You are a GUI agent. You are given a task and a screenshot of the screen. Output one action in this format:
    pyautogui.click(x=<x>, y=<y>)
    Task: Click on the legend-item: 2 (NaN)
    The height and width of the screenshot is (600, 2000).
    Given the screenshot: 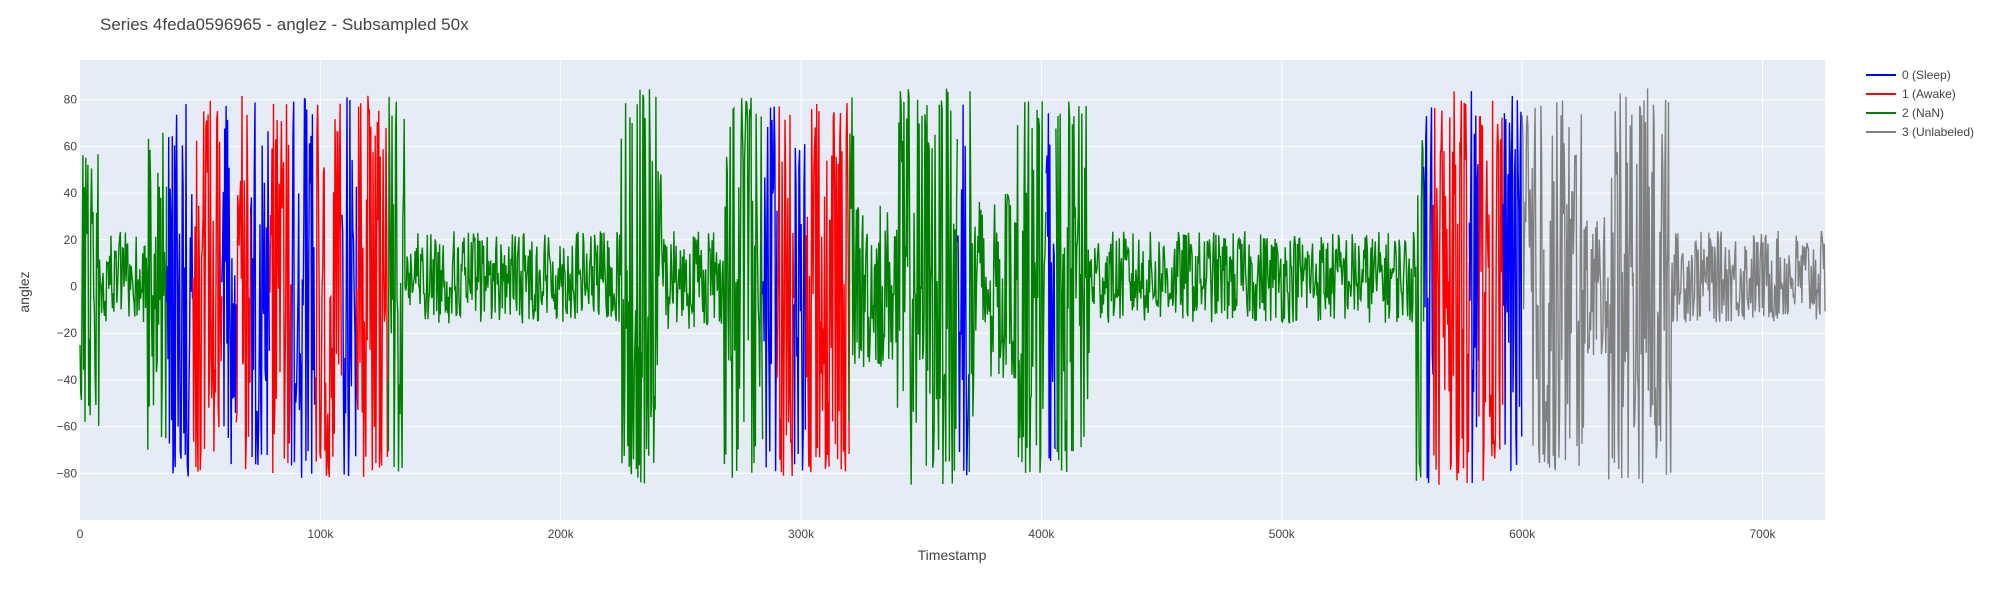 What is the action you would take?
    pyautogui.click(x=1905, y=113)
    